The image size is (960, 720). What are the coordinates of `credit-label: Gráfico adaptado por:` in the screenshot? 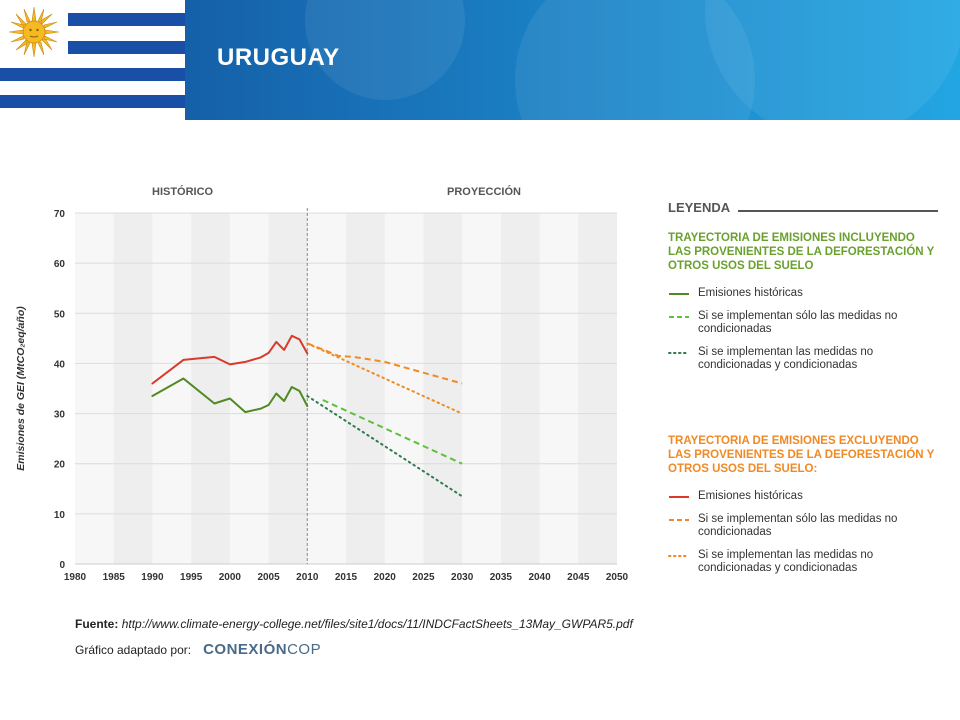 It's located at (133, 649).